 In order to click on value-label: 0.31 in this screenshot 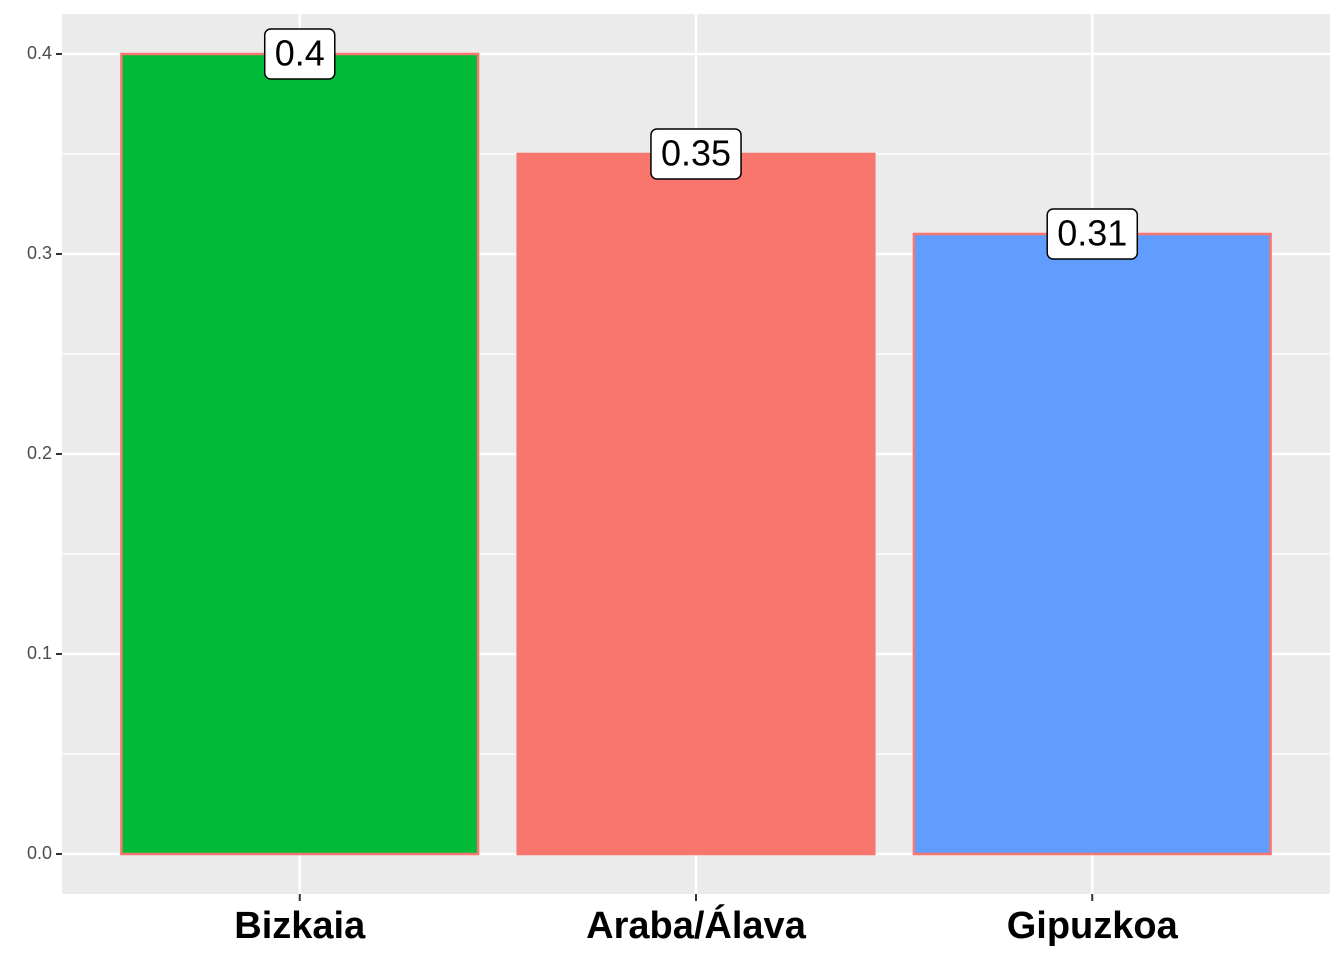, I will do `click(1092, 233)`.